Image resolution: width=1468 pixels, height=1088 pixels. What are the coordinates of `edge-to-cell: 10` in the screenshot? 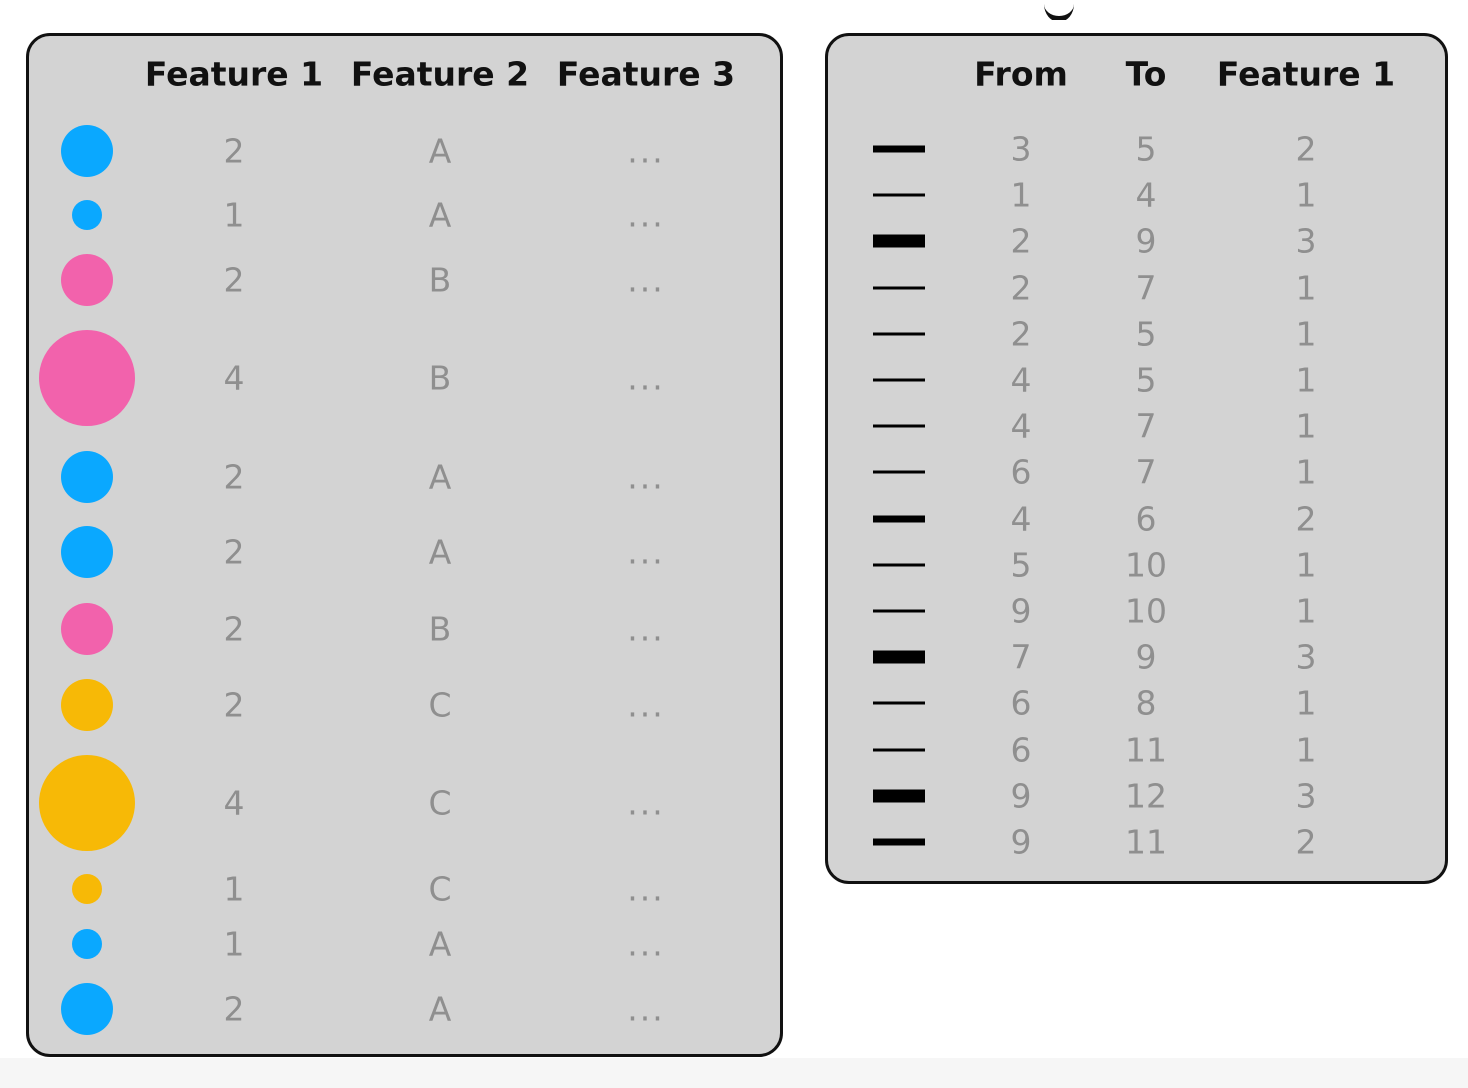 It's located at (1146, 565).